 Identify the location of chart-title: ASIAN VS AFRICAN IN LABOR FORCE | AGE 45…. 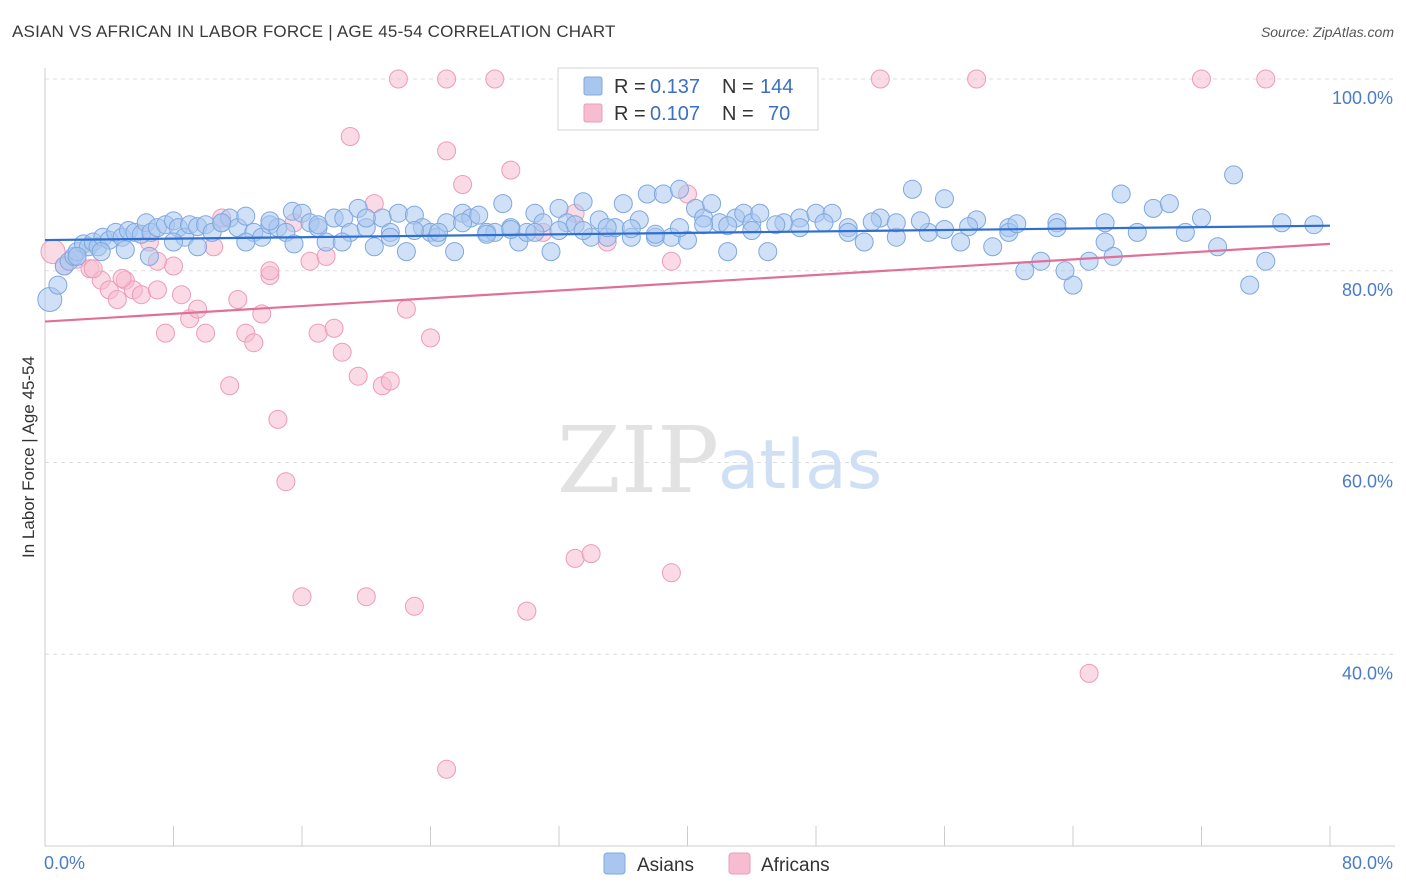
(314, 31).